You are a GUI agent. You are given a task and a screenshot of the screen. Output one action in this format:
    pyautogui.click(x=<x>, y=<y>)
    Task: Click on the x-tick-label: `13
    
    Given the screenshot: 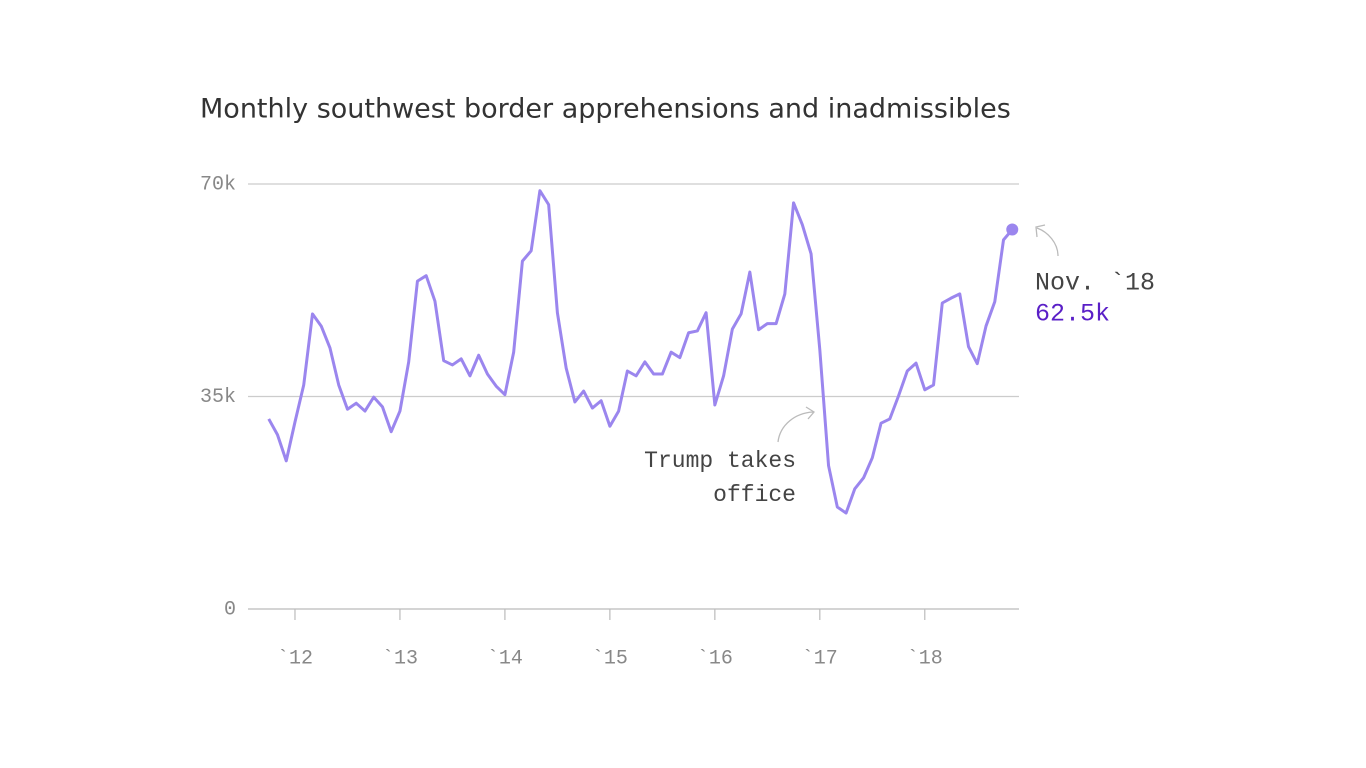 What is the action you would take?
    pyautogui.click(x=400, y=658)
    